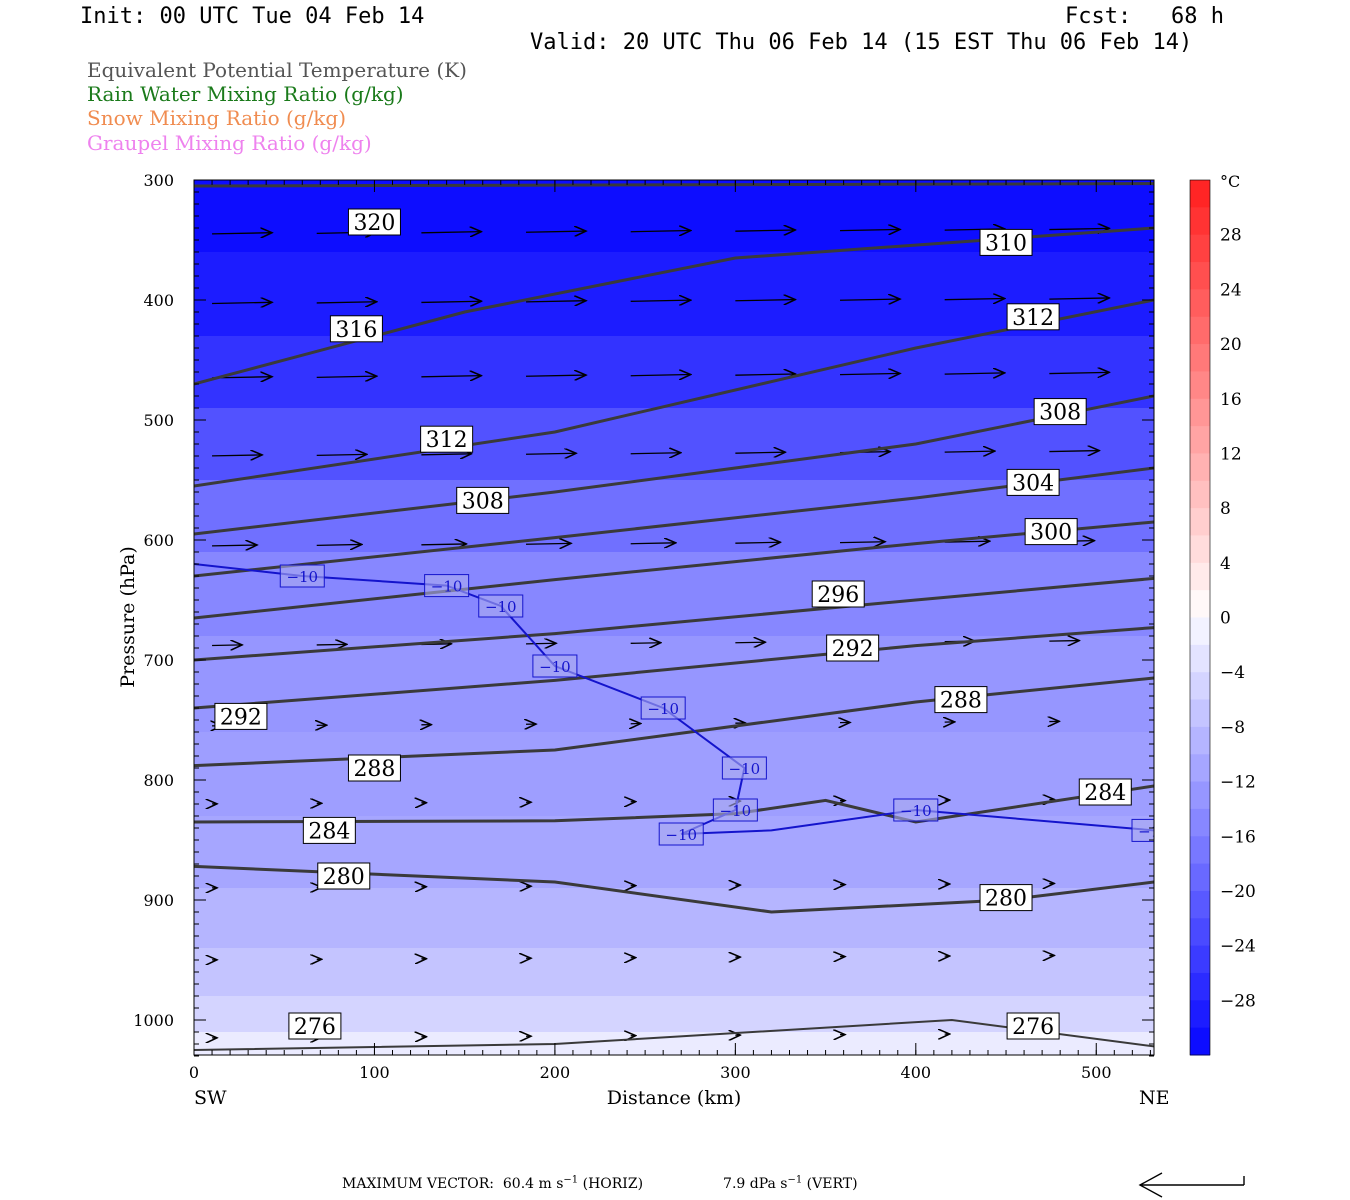  I want to click on y-tick-label: 1000, so click(153, 1020).